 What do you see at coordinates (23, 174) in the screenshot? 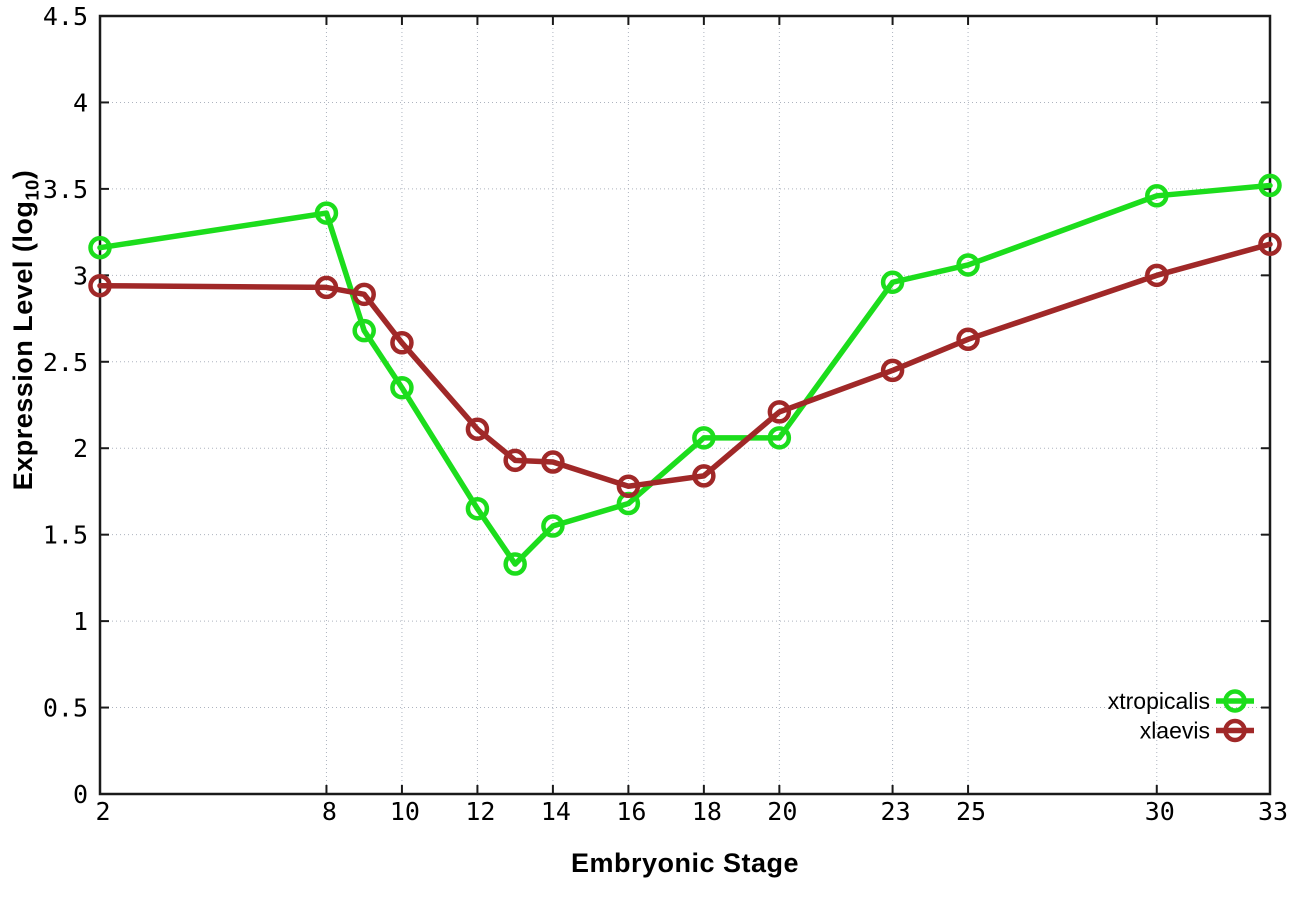
I see `y-axis-title-suffix: )` at bounding box center [23, 174].